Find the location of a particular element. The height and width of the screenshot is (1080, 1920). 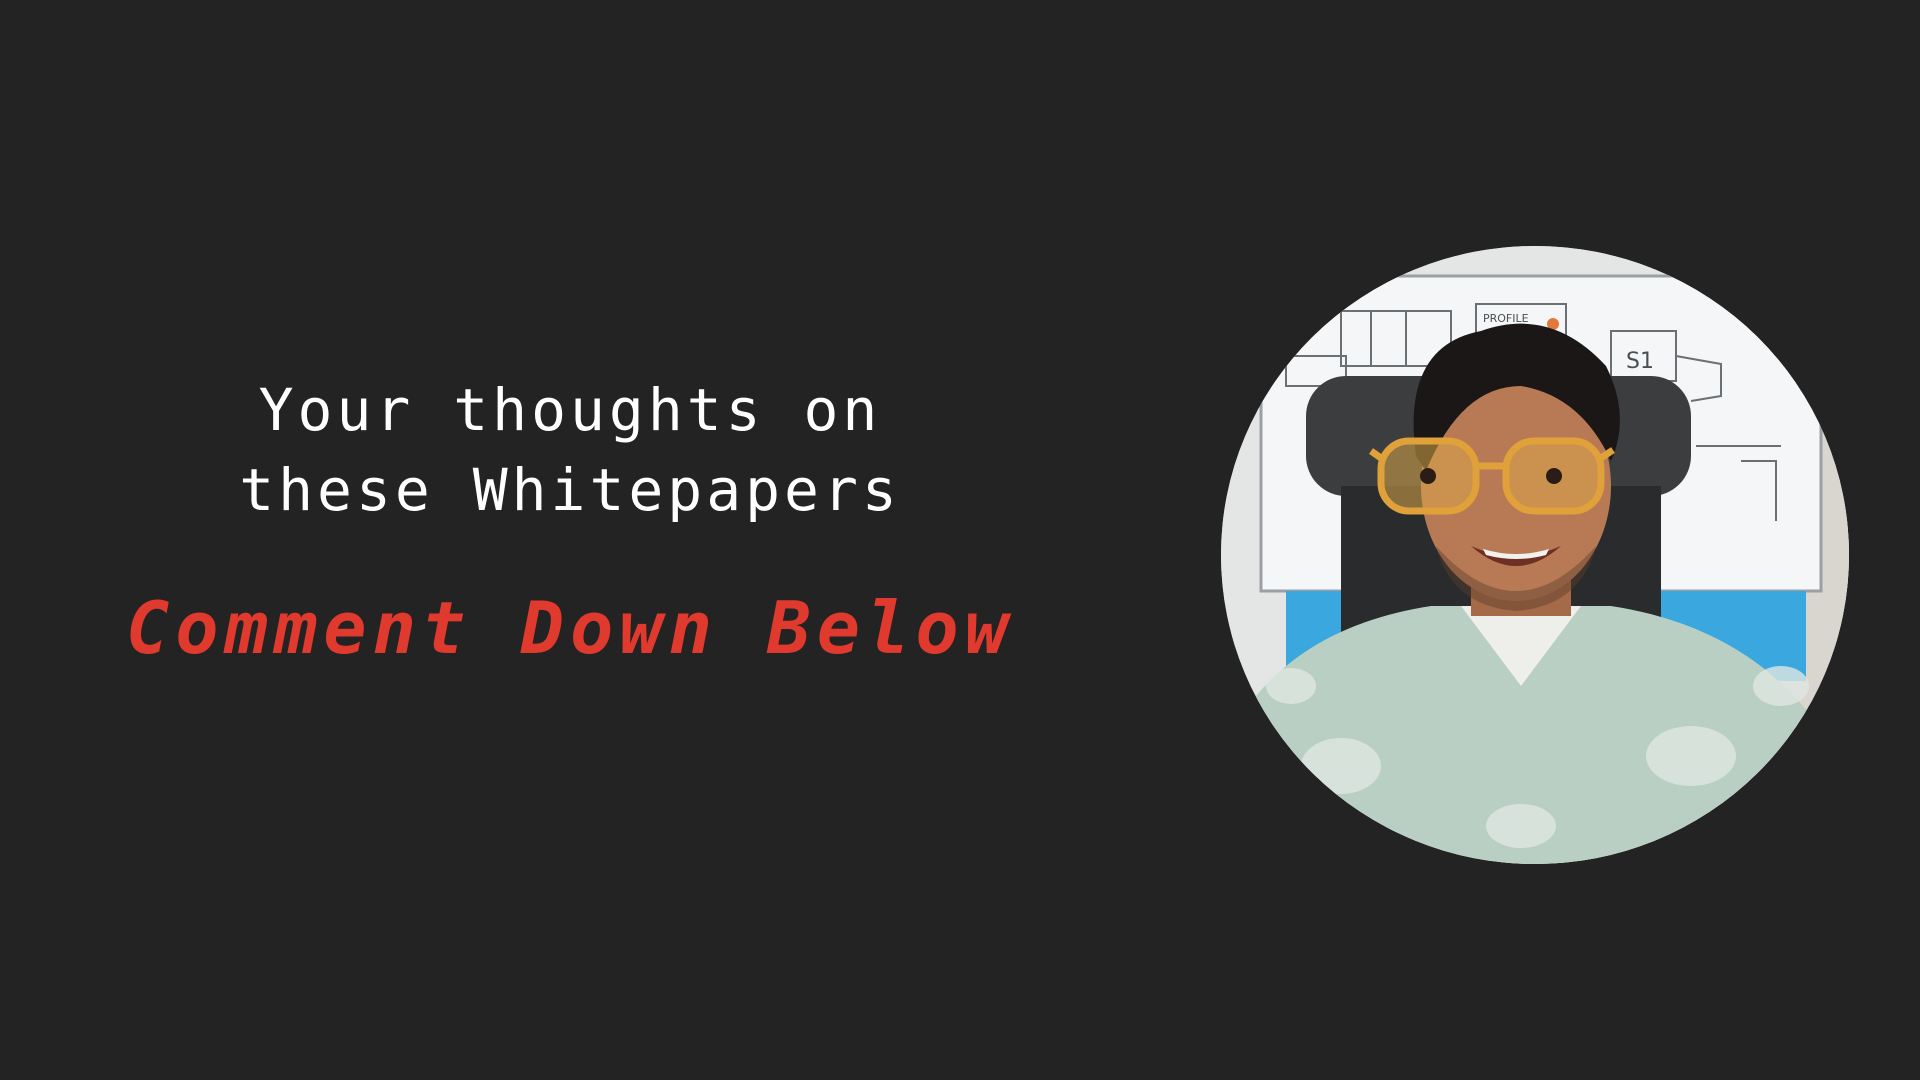

presenter-left-eye is located at coordinates (1428, 476).